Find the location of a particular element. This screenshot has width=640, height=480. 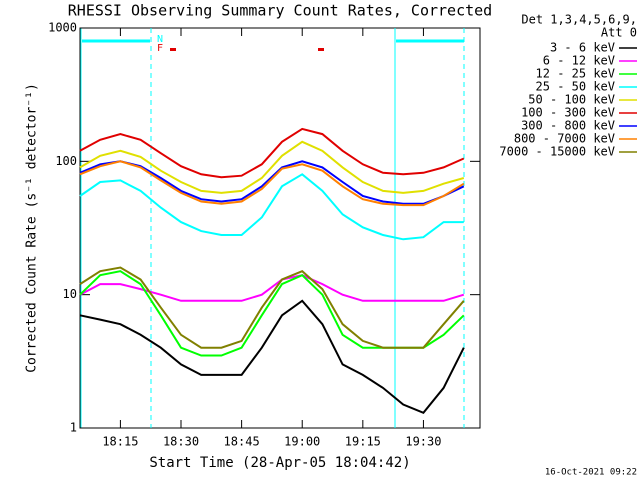

legend-label: 50 - 100 keV is located at coordinates (571, 100).